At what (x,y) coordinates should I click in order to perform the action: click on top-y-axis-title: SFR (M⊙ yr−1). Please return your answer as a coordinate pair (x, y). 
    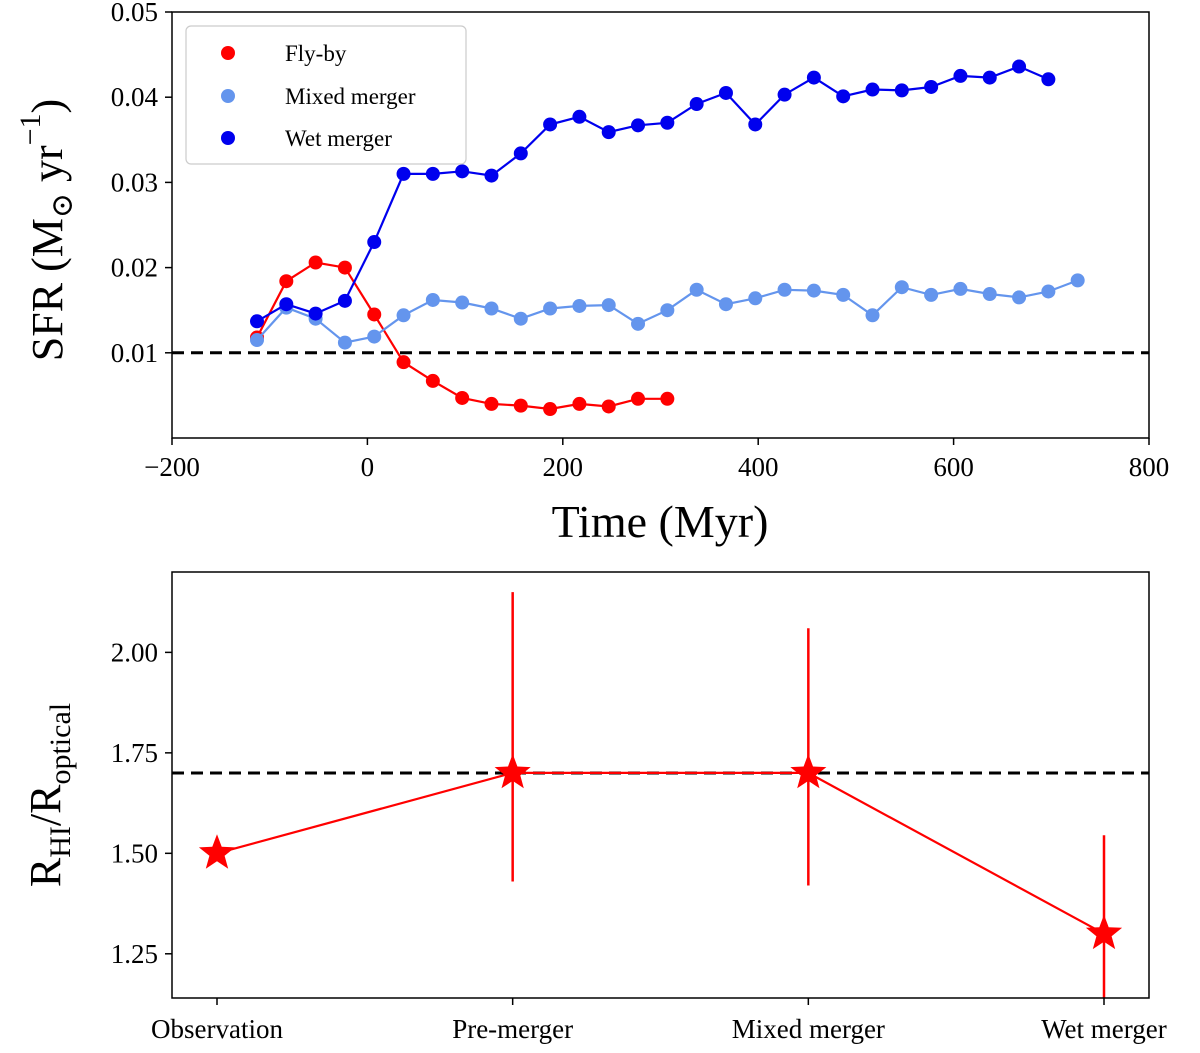
    Looking at the image, I should click on (46, 230).